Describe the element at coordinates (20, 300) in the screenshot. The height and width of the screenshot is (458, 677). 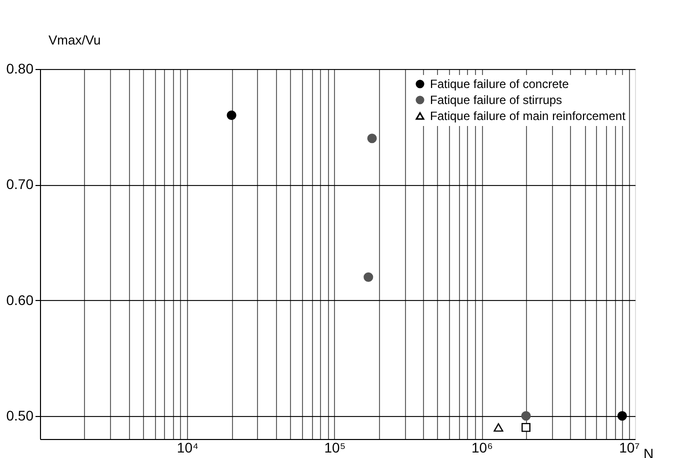
I see `y-tick-label: 0.60` at that location.